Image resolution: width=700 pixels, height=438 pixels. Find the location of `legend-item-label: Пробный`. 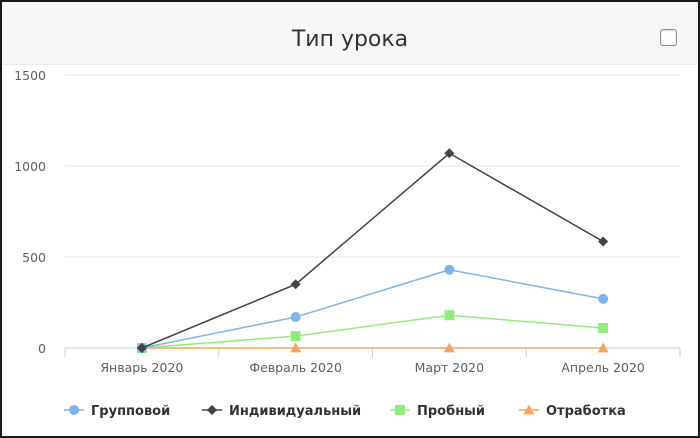

legend-item-label: Пробный is located at coordinates (451, 411).